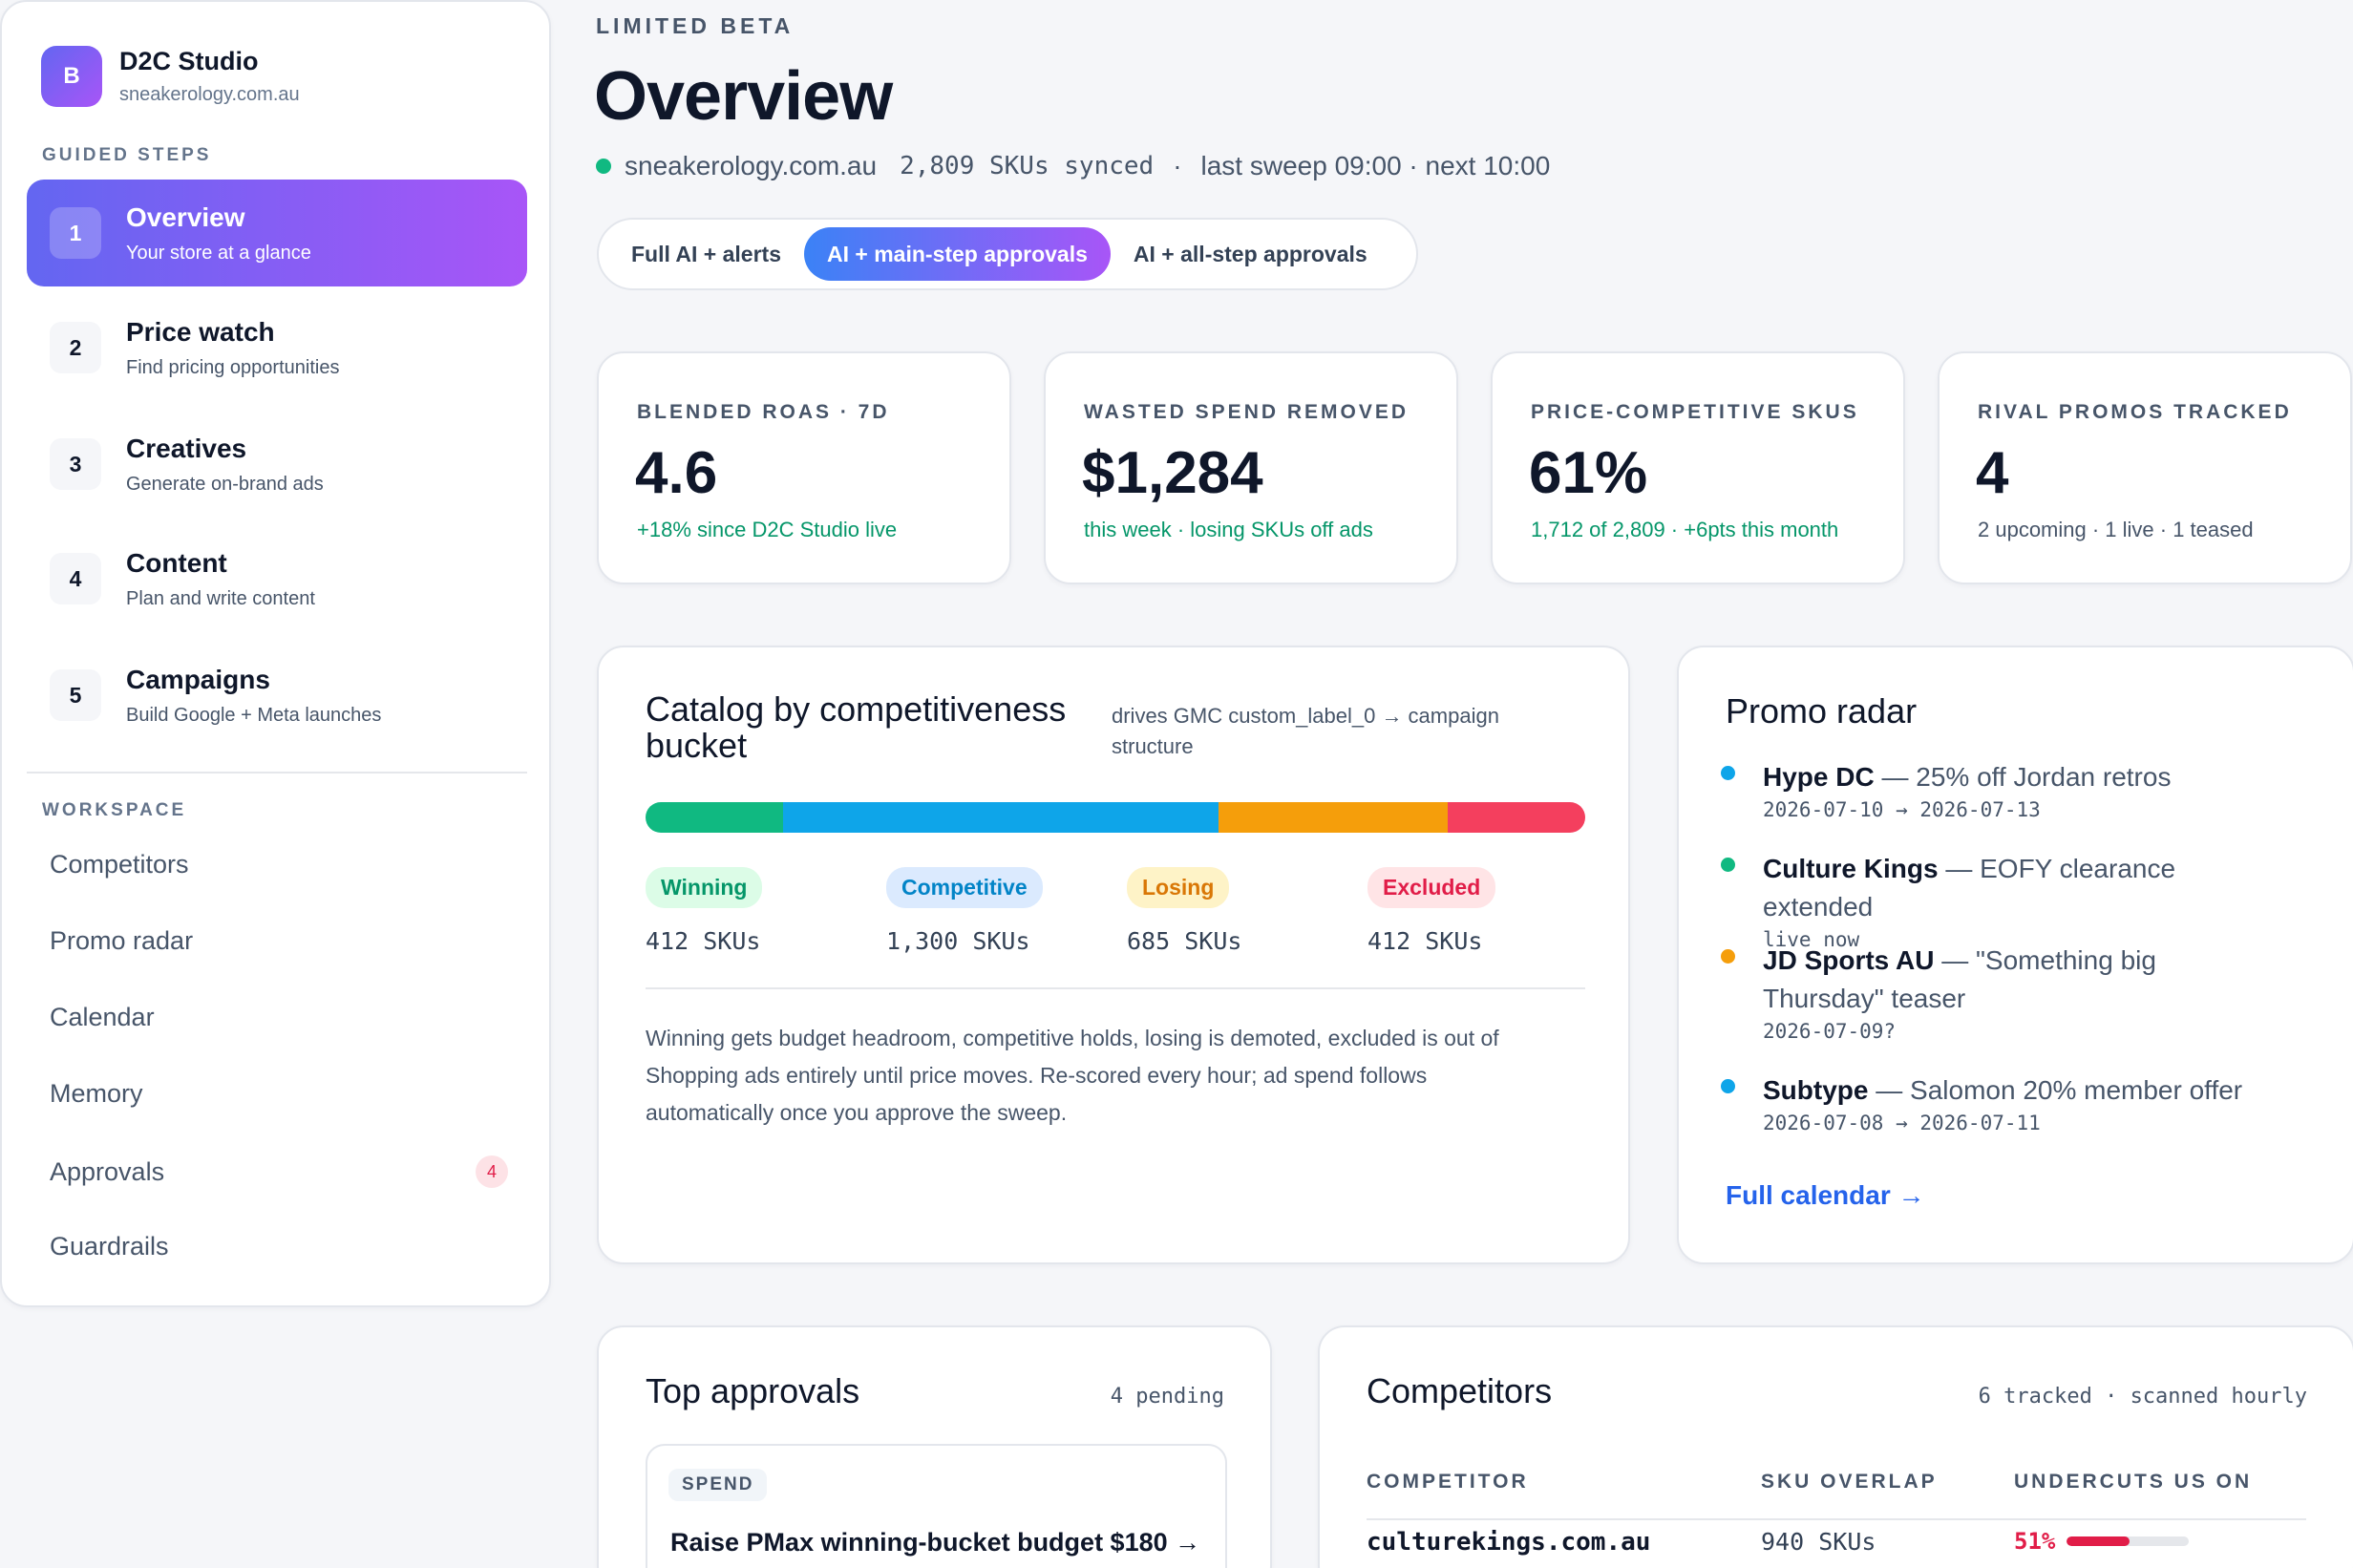 This screenshot has width=2353, height=1568. I want to click on sidebar-item-guardrails: Guardrails, so click(279, 1246).